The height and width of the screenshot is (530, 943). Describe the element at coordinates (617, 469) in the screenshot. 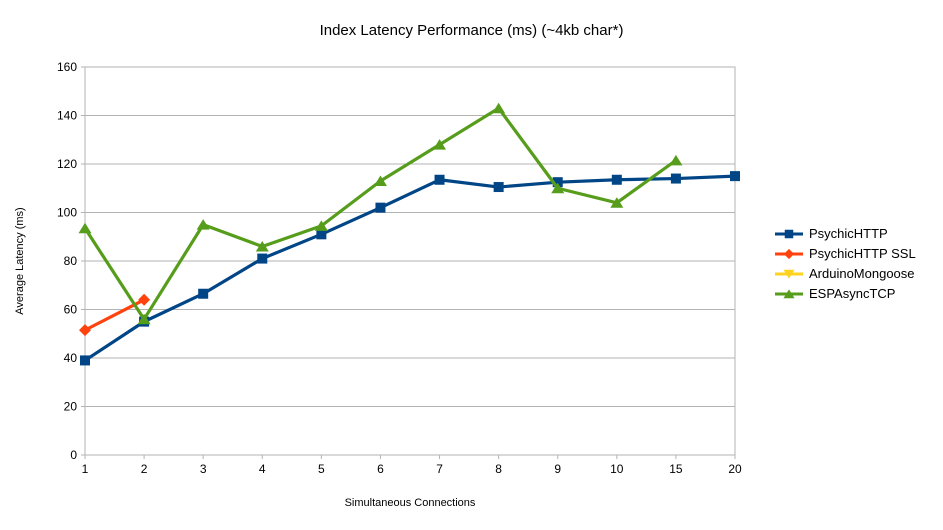

I see `x-axis-tick-label: 10` at that location.